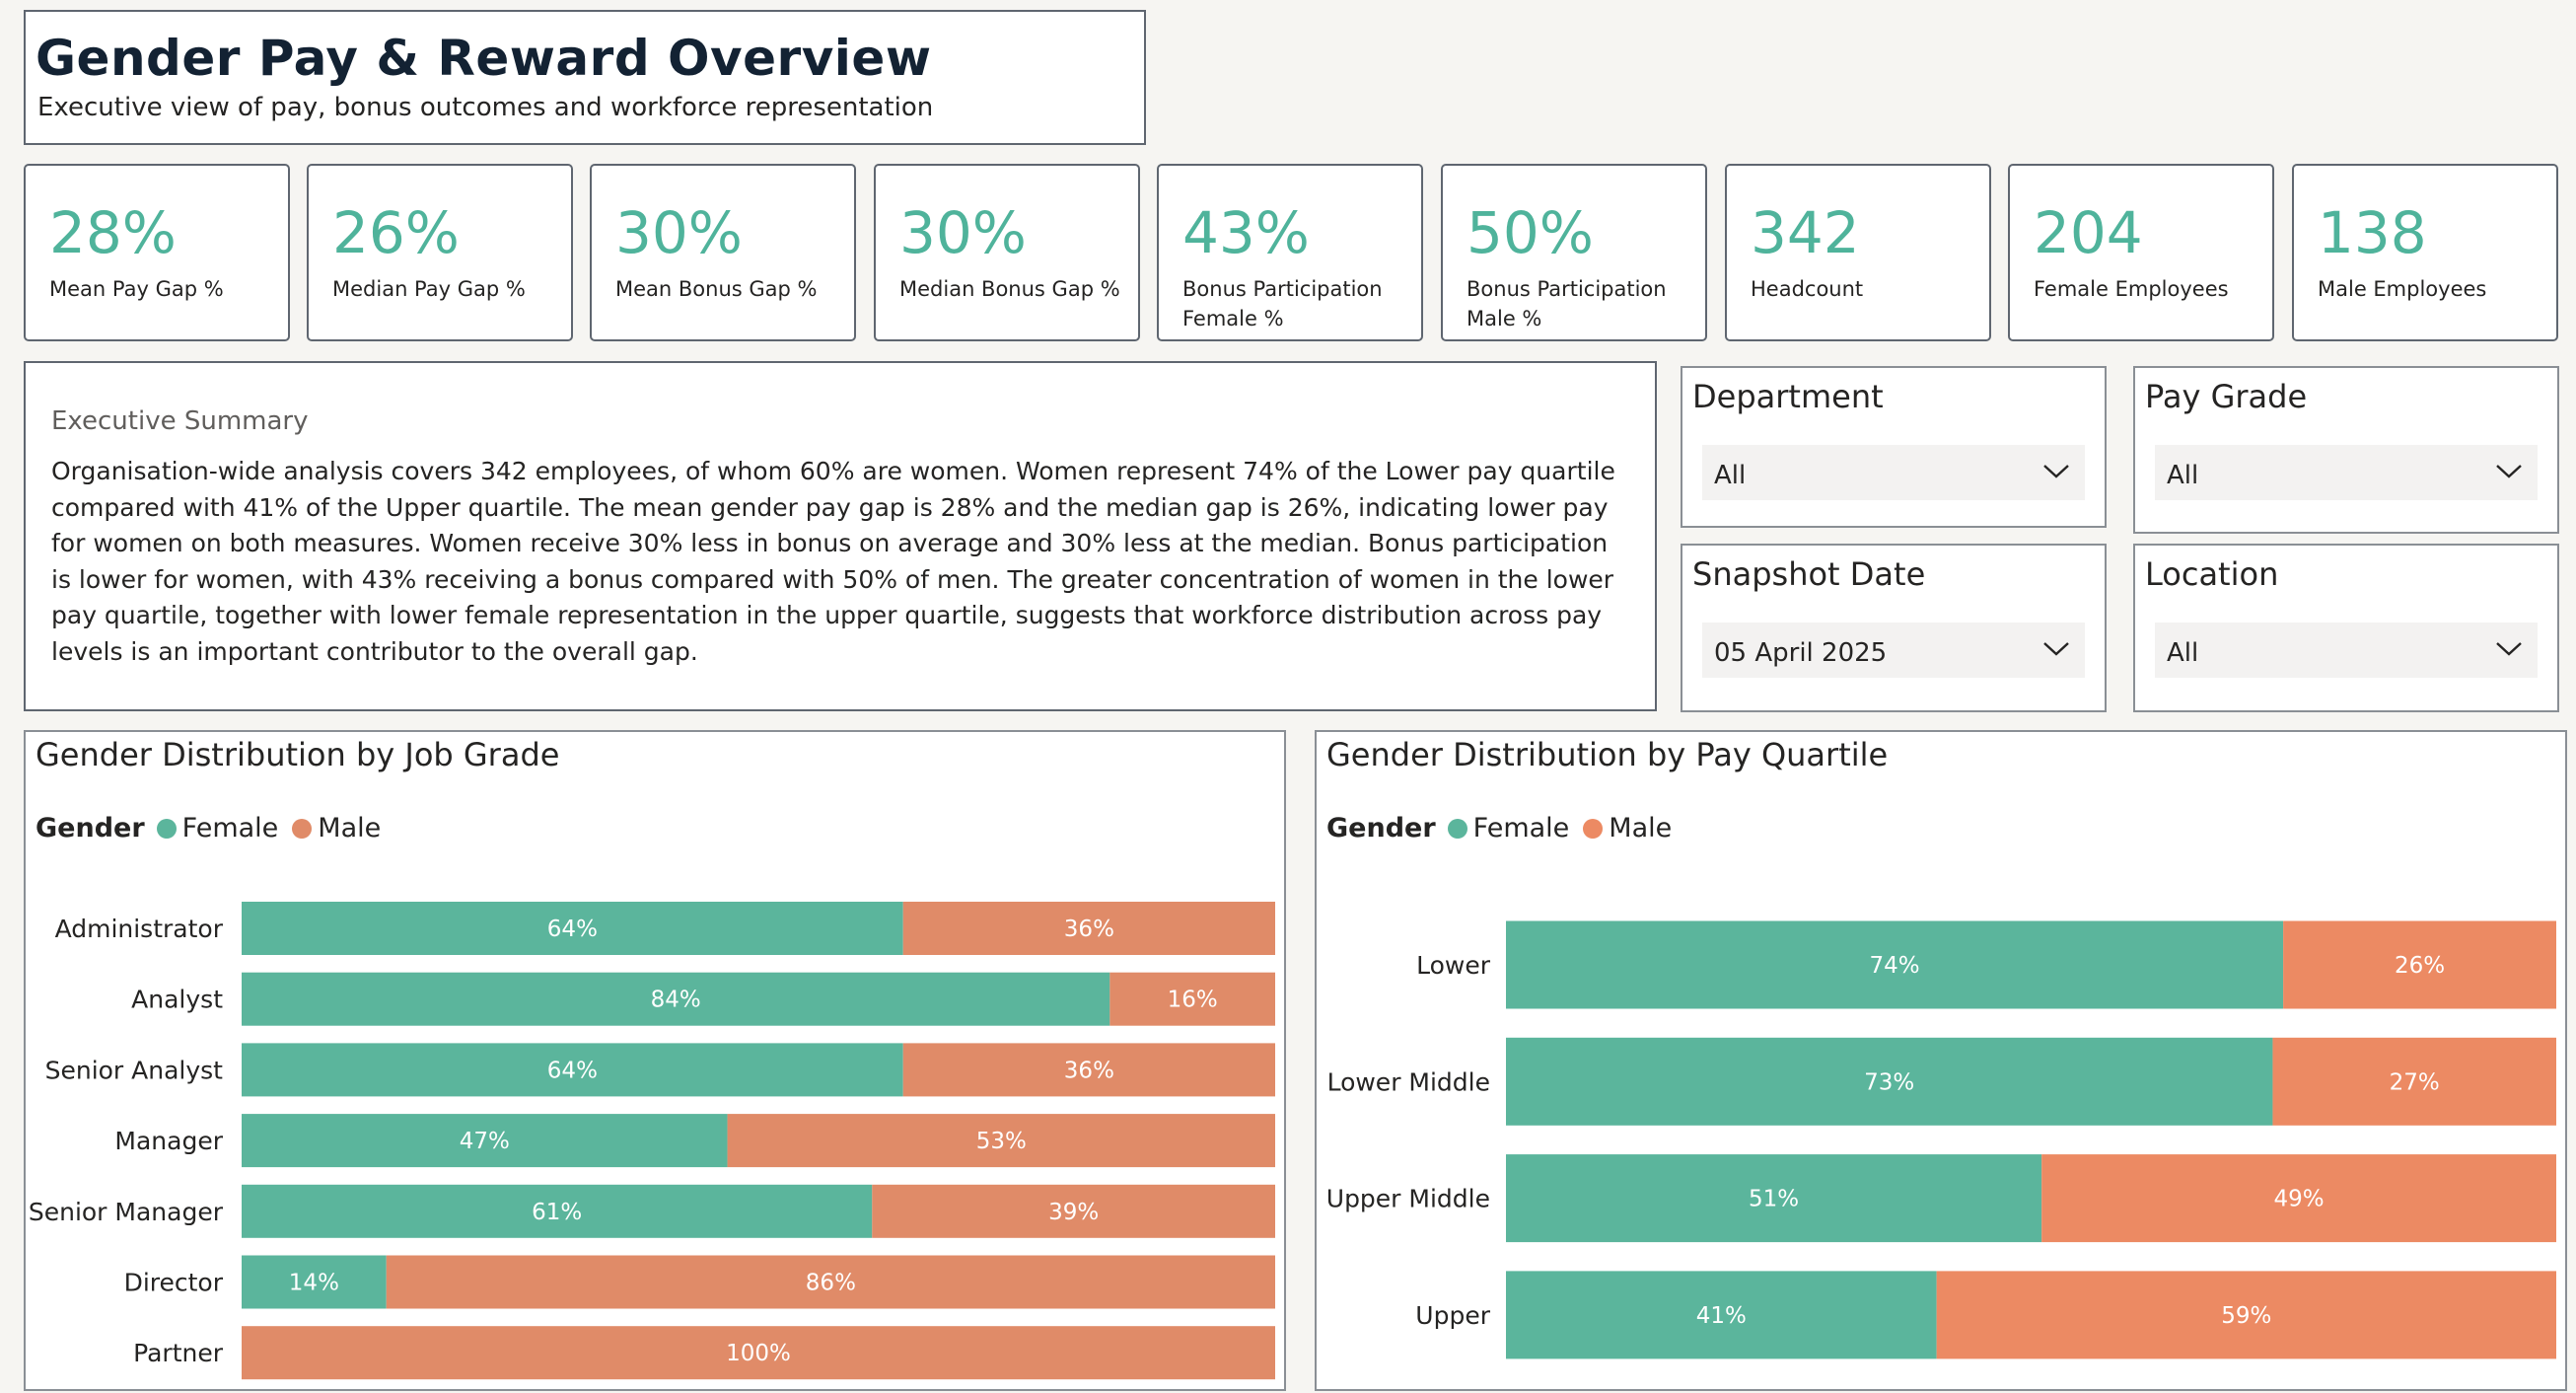 The width and height of the screenshot is (2576, 1393). What do you see at coordinates (166, 829) in the screenshot?
I see `legend-swatch-female` at bounding box center [166, 829].